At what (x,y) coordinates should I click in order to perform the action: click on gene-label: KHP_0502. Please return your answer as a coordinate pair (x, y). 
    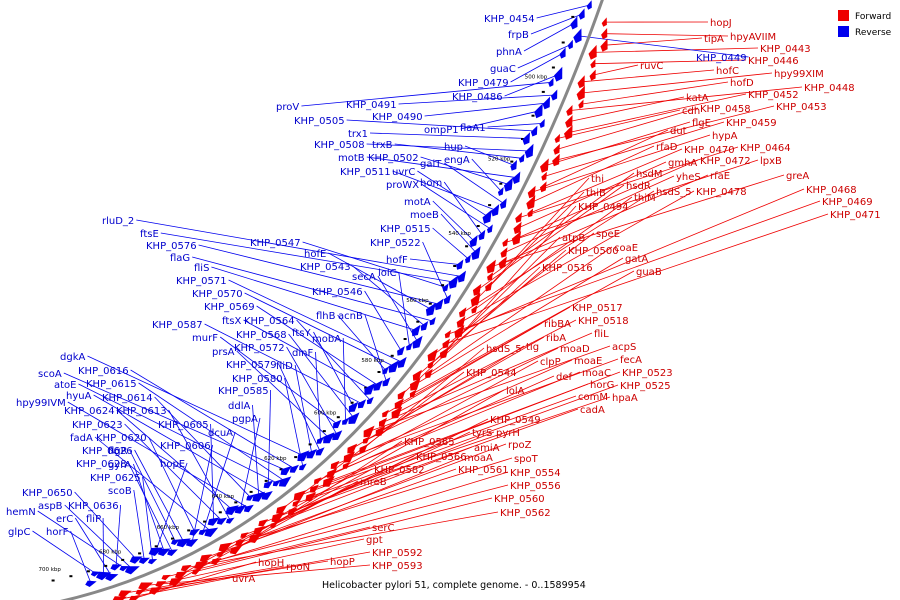
    Looking at the image, I should click on (393, 158).